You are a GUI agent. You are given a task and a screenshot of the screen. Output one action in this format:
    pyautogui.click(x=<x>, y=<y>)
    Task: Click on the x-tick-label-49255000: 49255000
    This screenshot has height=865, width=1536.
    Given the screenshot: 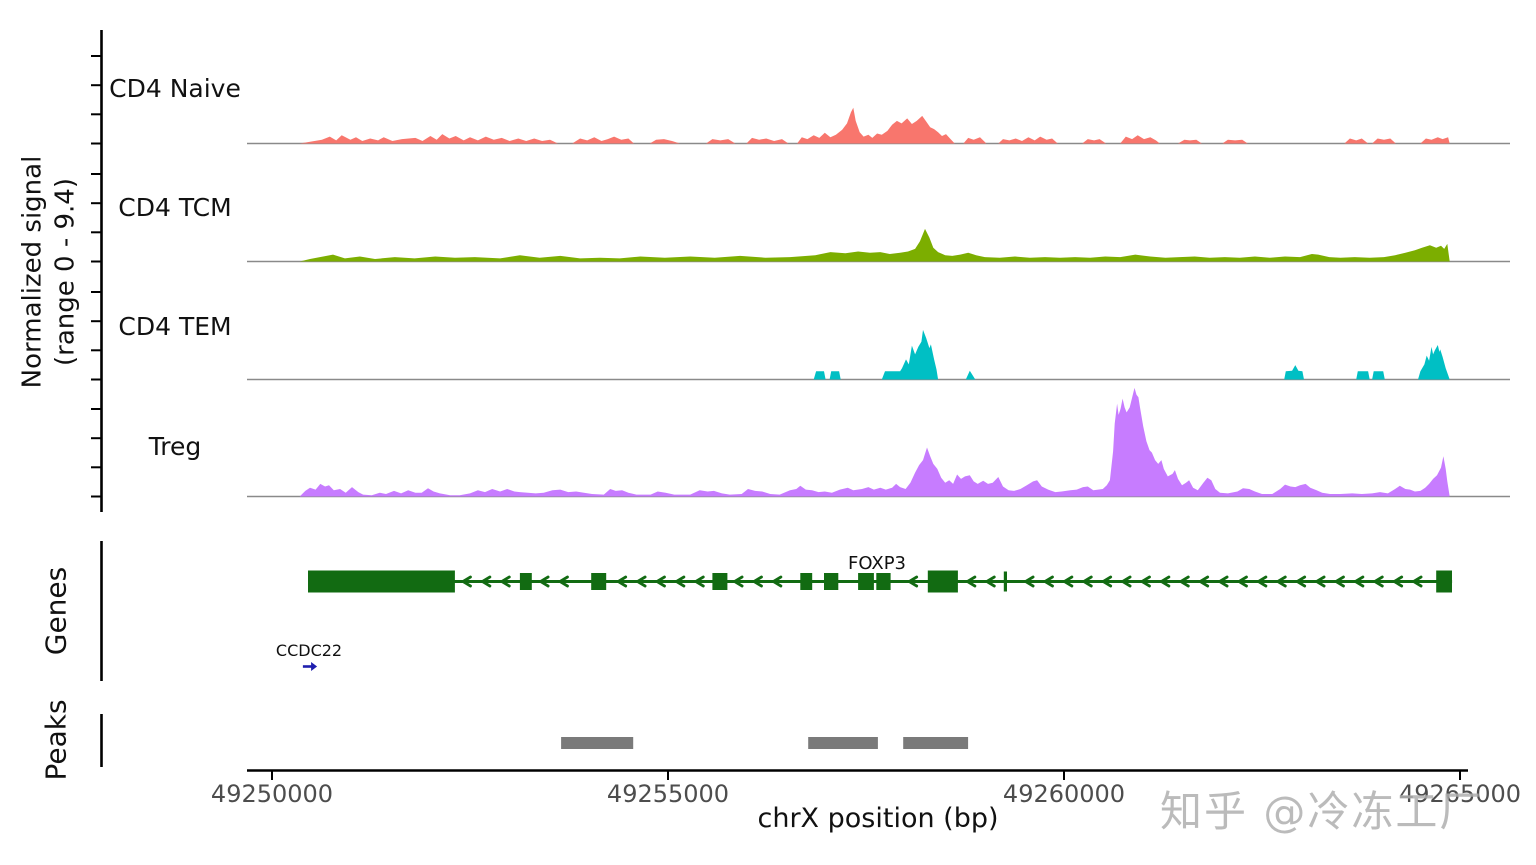 What is the action you would take?
    pyautogui.click(x=668, y=794)
    